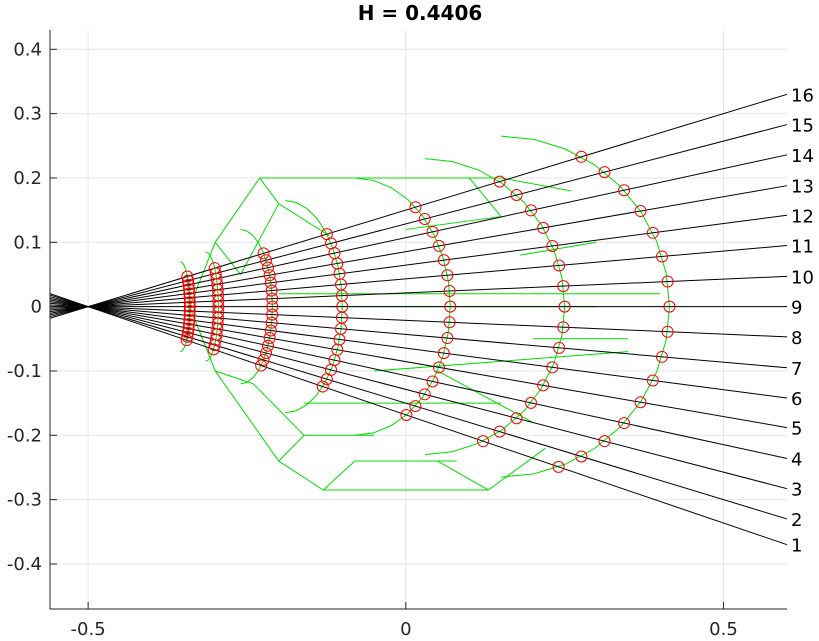 The image size is (819, 641). What do you see at coordinates (796, 369) in the screenshot?
I see `ray-label-7: 7` at bounding box center [796, 369].